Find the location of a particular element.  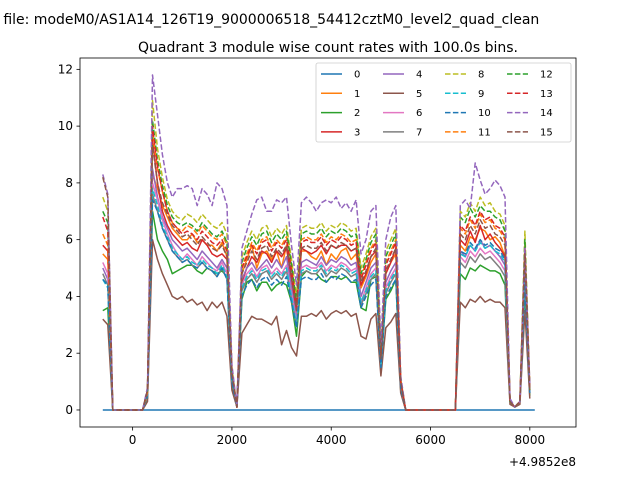

x-tick-label: 4000 is located at coordinates (331, 440).